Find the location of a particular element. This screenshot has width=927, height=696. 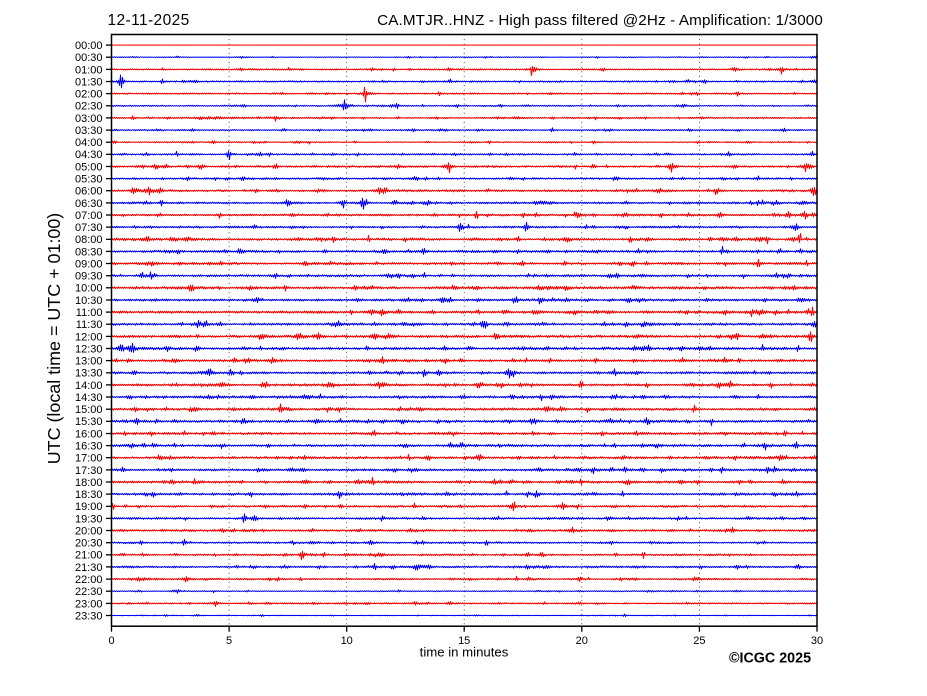

svg-text: 05:30 is located at coordinates (89, 180).